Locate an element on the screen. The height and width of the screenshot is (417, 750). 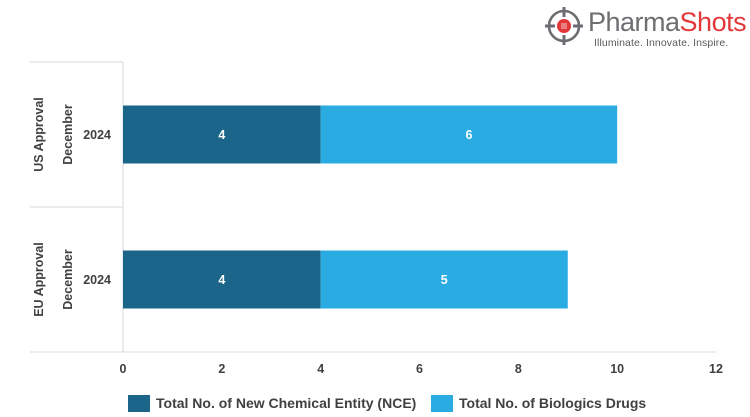
x-tick-label: 2 is located at coordinates (221, 369).